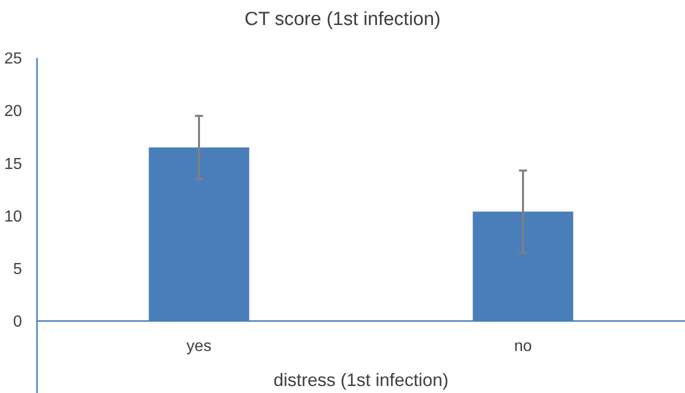  I want to click on chart-title: CT score (1st infection), so click(342, 19).